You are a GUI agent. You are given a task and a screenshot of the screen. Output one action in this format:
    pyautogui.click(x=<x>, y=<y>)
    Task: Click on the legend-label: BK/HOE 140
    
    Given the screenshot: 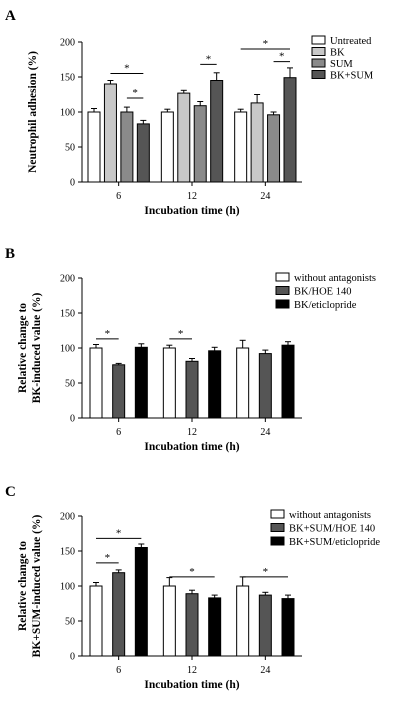 What is the action you would take?
    pyautogui.click(x=322, y=292)
    